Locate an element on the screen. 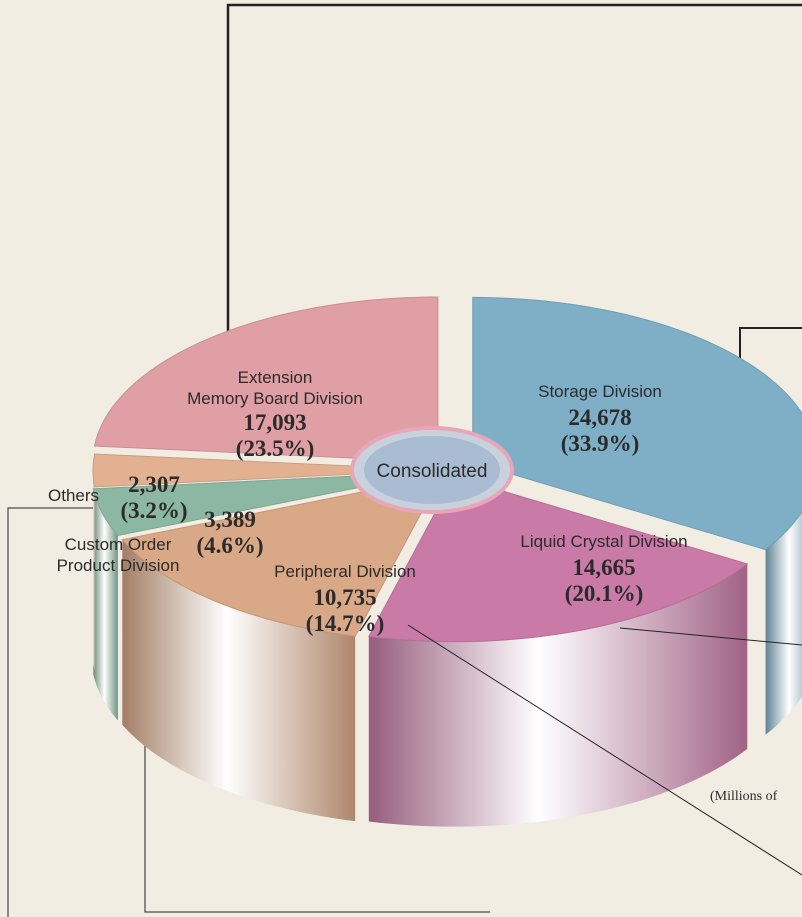 This screenshot has height=917, width=802. center-disc is located at coordinates (432, 470).